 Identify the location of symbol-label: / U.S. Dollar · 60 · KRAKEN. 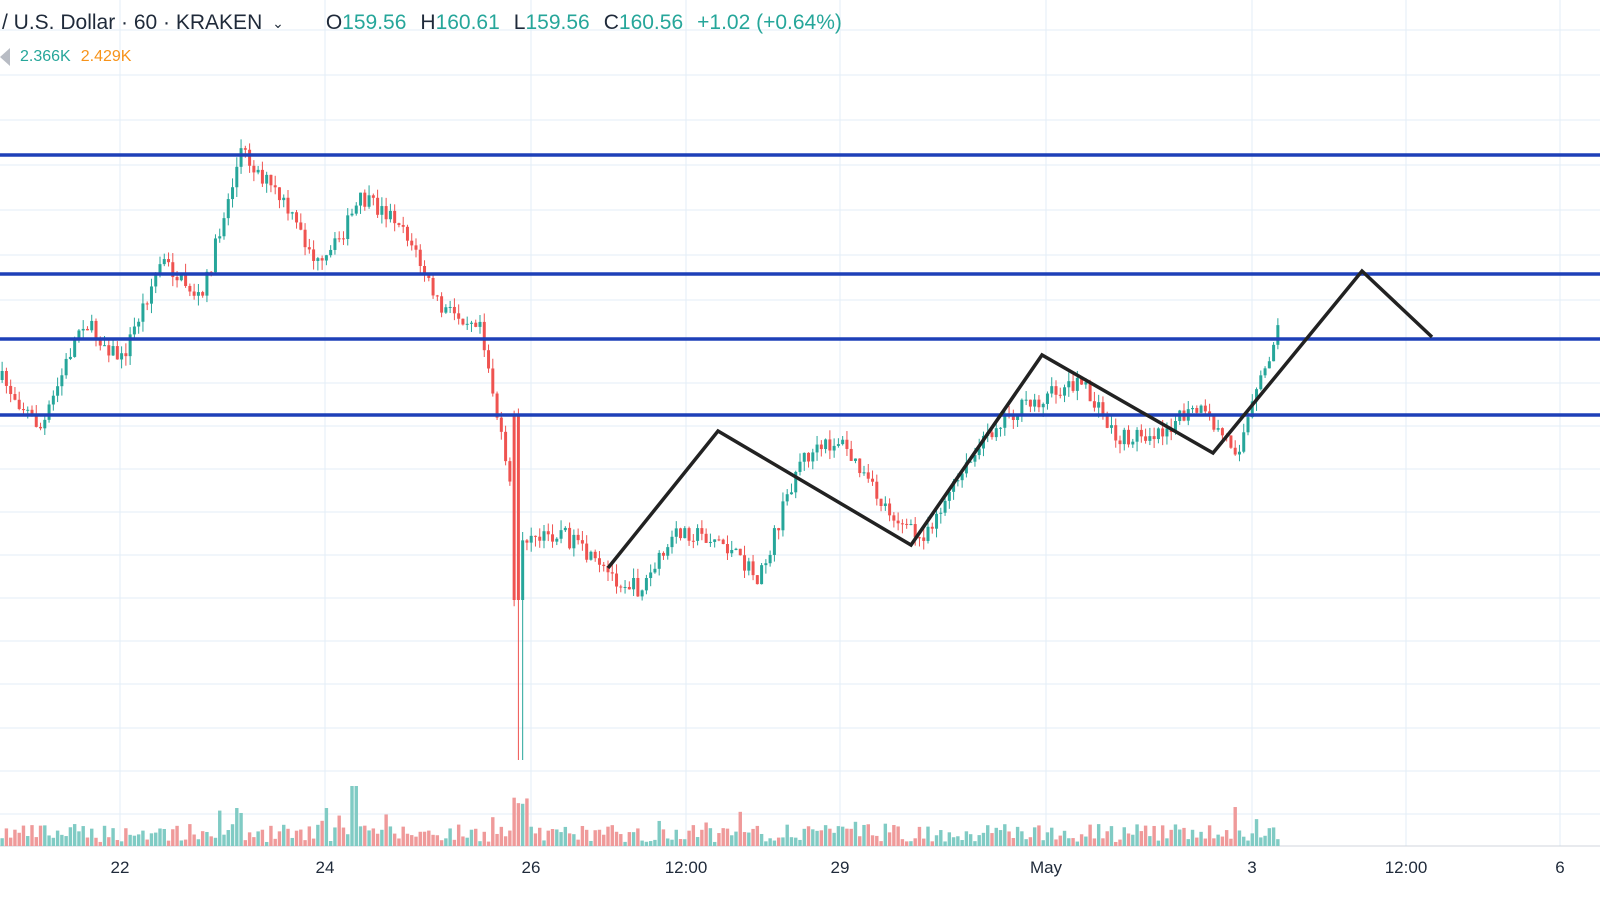
(132, 22).